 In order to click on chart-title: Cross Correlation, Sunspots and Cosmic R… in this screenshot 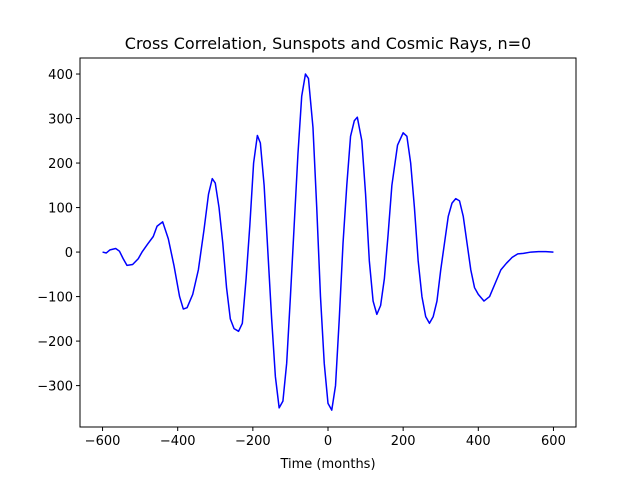, I will do `click(328, 43)`.